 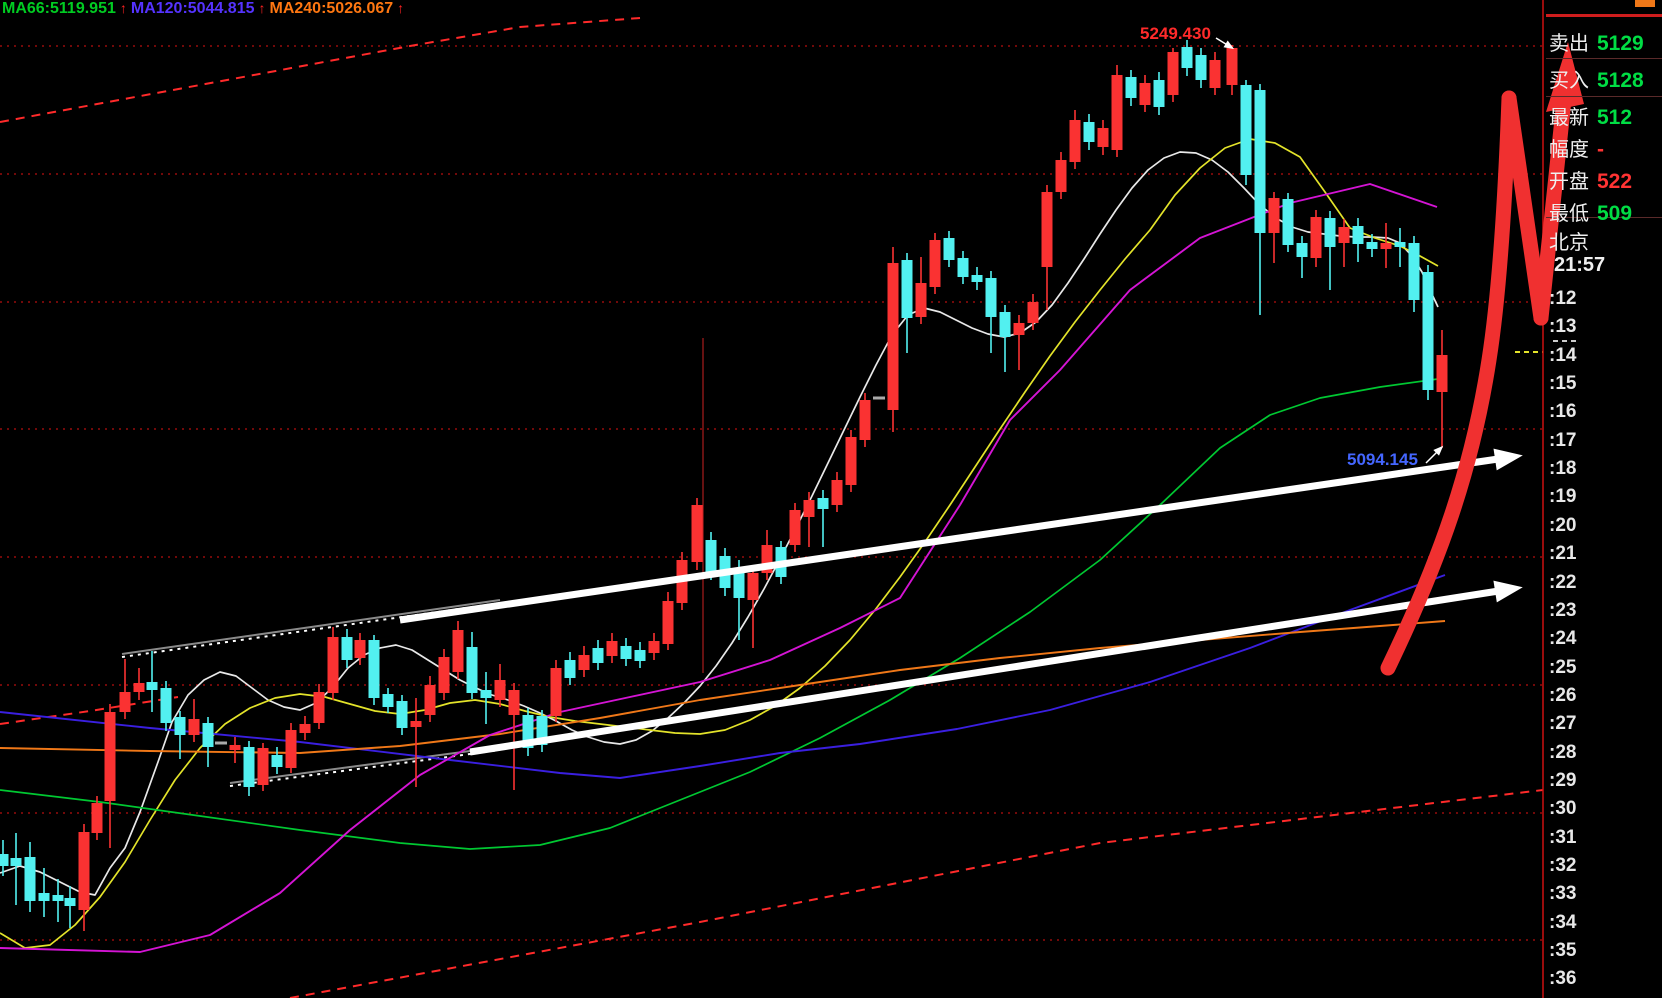 I want to click on axis-label: :17, so click(x=1563, y=440).